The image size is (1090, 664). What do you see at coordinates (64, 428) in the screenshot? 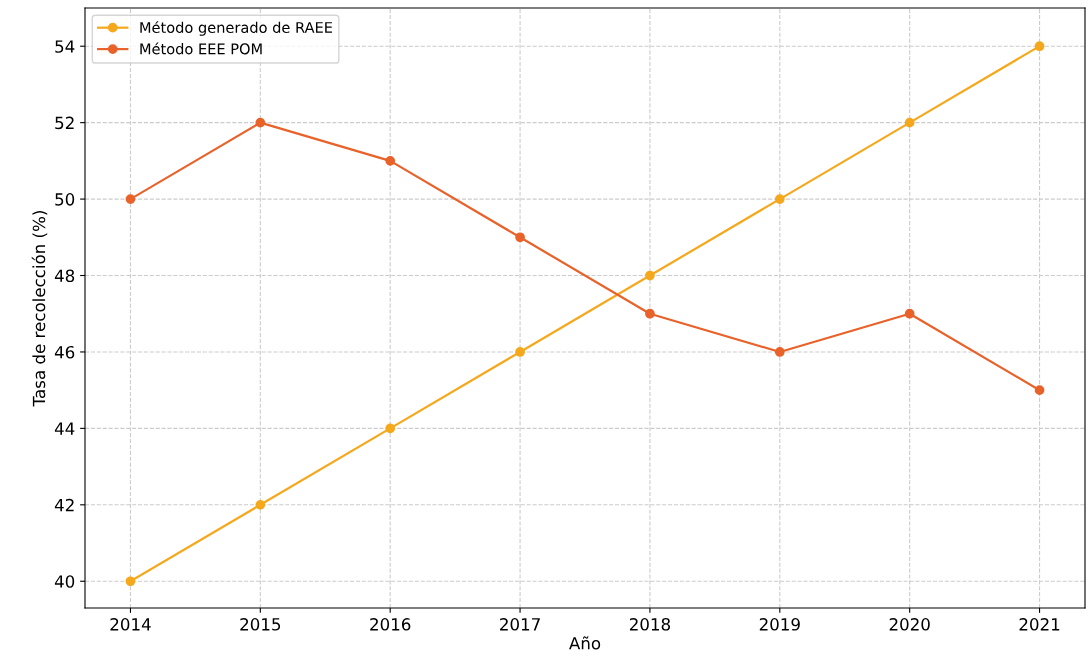
I see `y-tick-label: 44` at bounding box center [64, 428].